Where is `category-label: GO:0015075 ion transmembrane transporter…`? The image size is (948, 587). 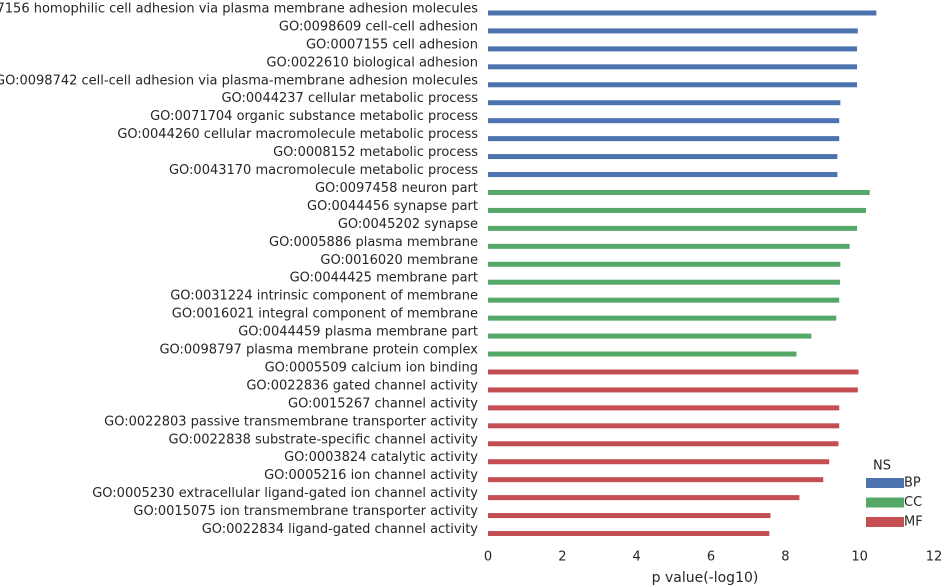
category-label: GO:0015075 ion transmembrane transporter… is located at coordinates (305, 511).